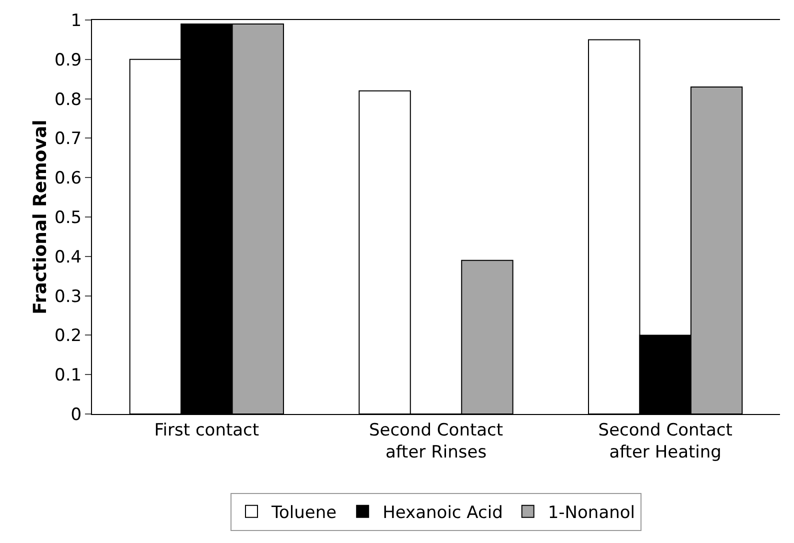  Describe the element at coordinates (68, 60) in the screenshot. I see `y-tick-label: 0.9` at that location.